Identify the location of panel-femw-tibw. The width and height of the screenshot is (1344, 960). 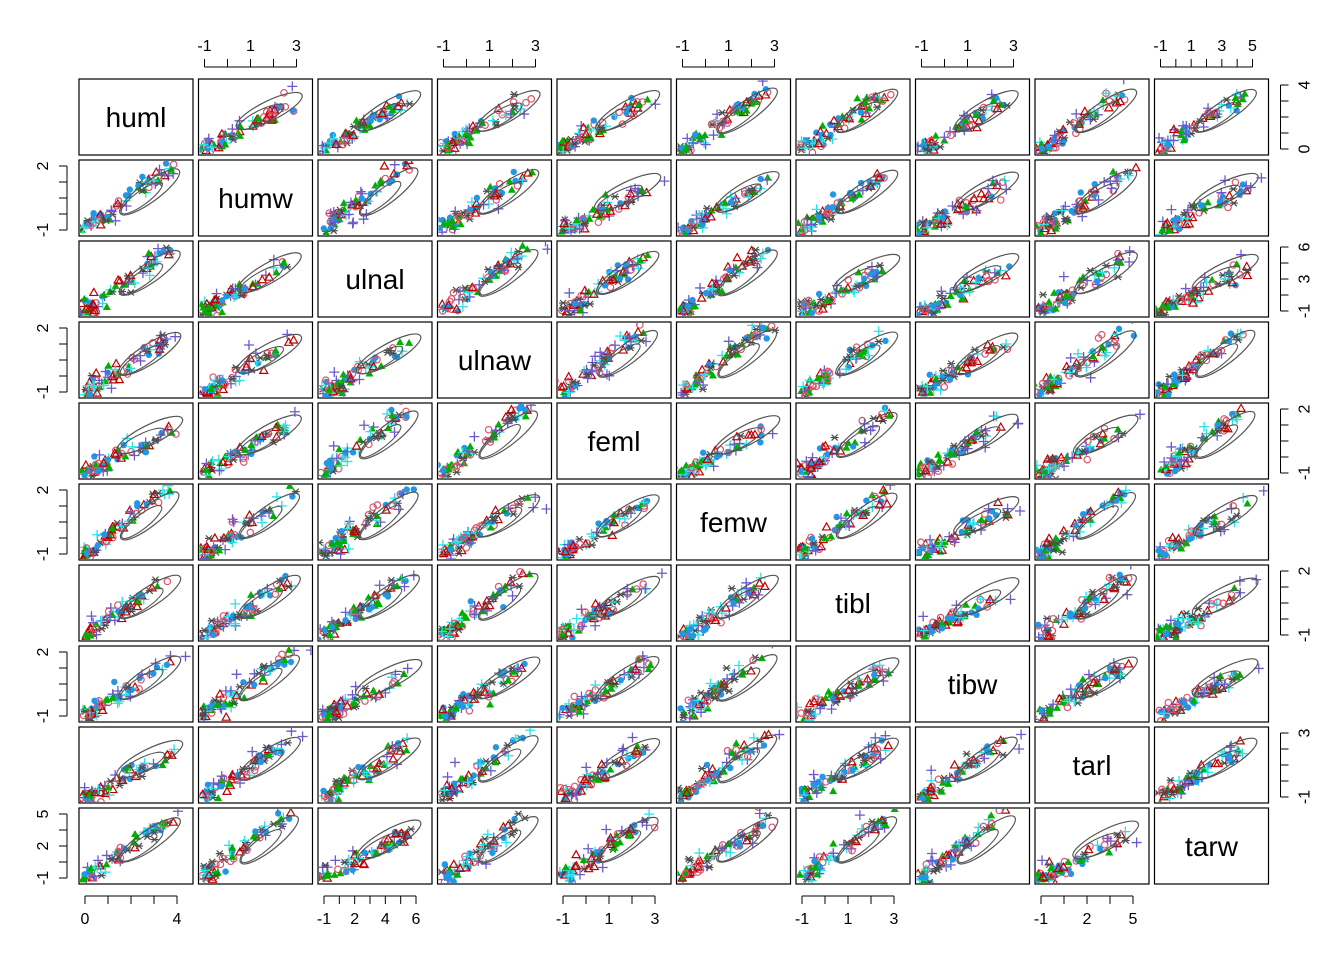
(972, 522).